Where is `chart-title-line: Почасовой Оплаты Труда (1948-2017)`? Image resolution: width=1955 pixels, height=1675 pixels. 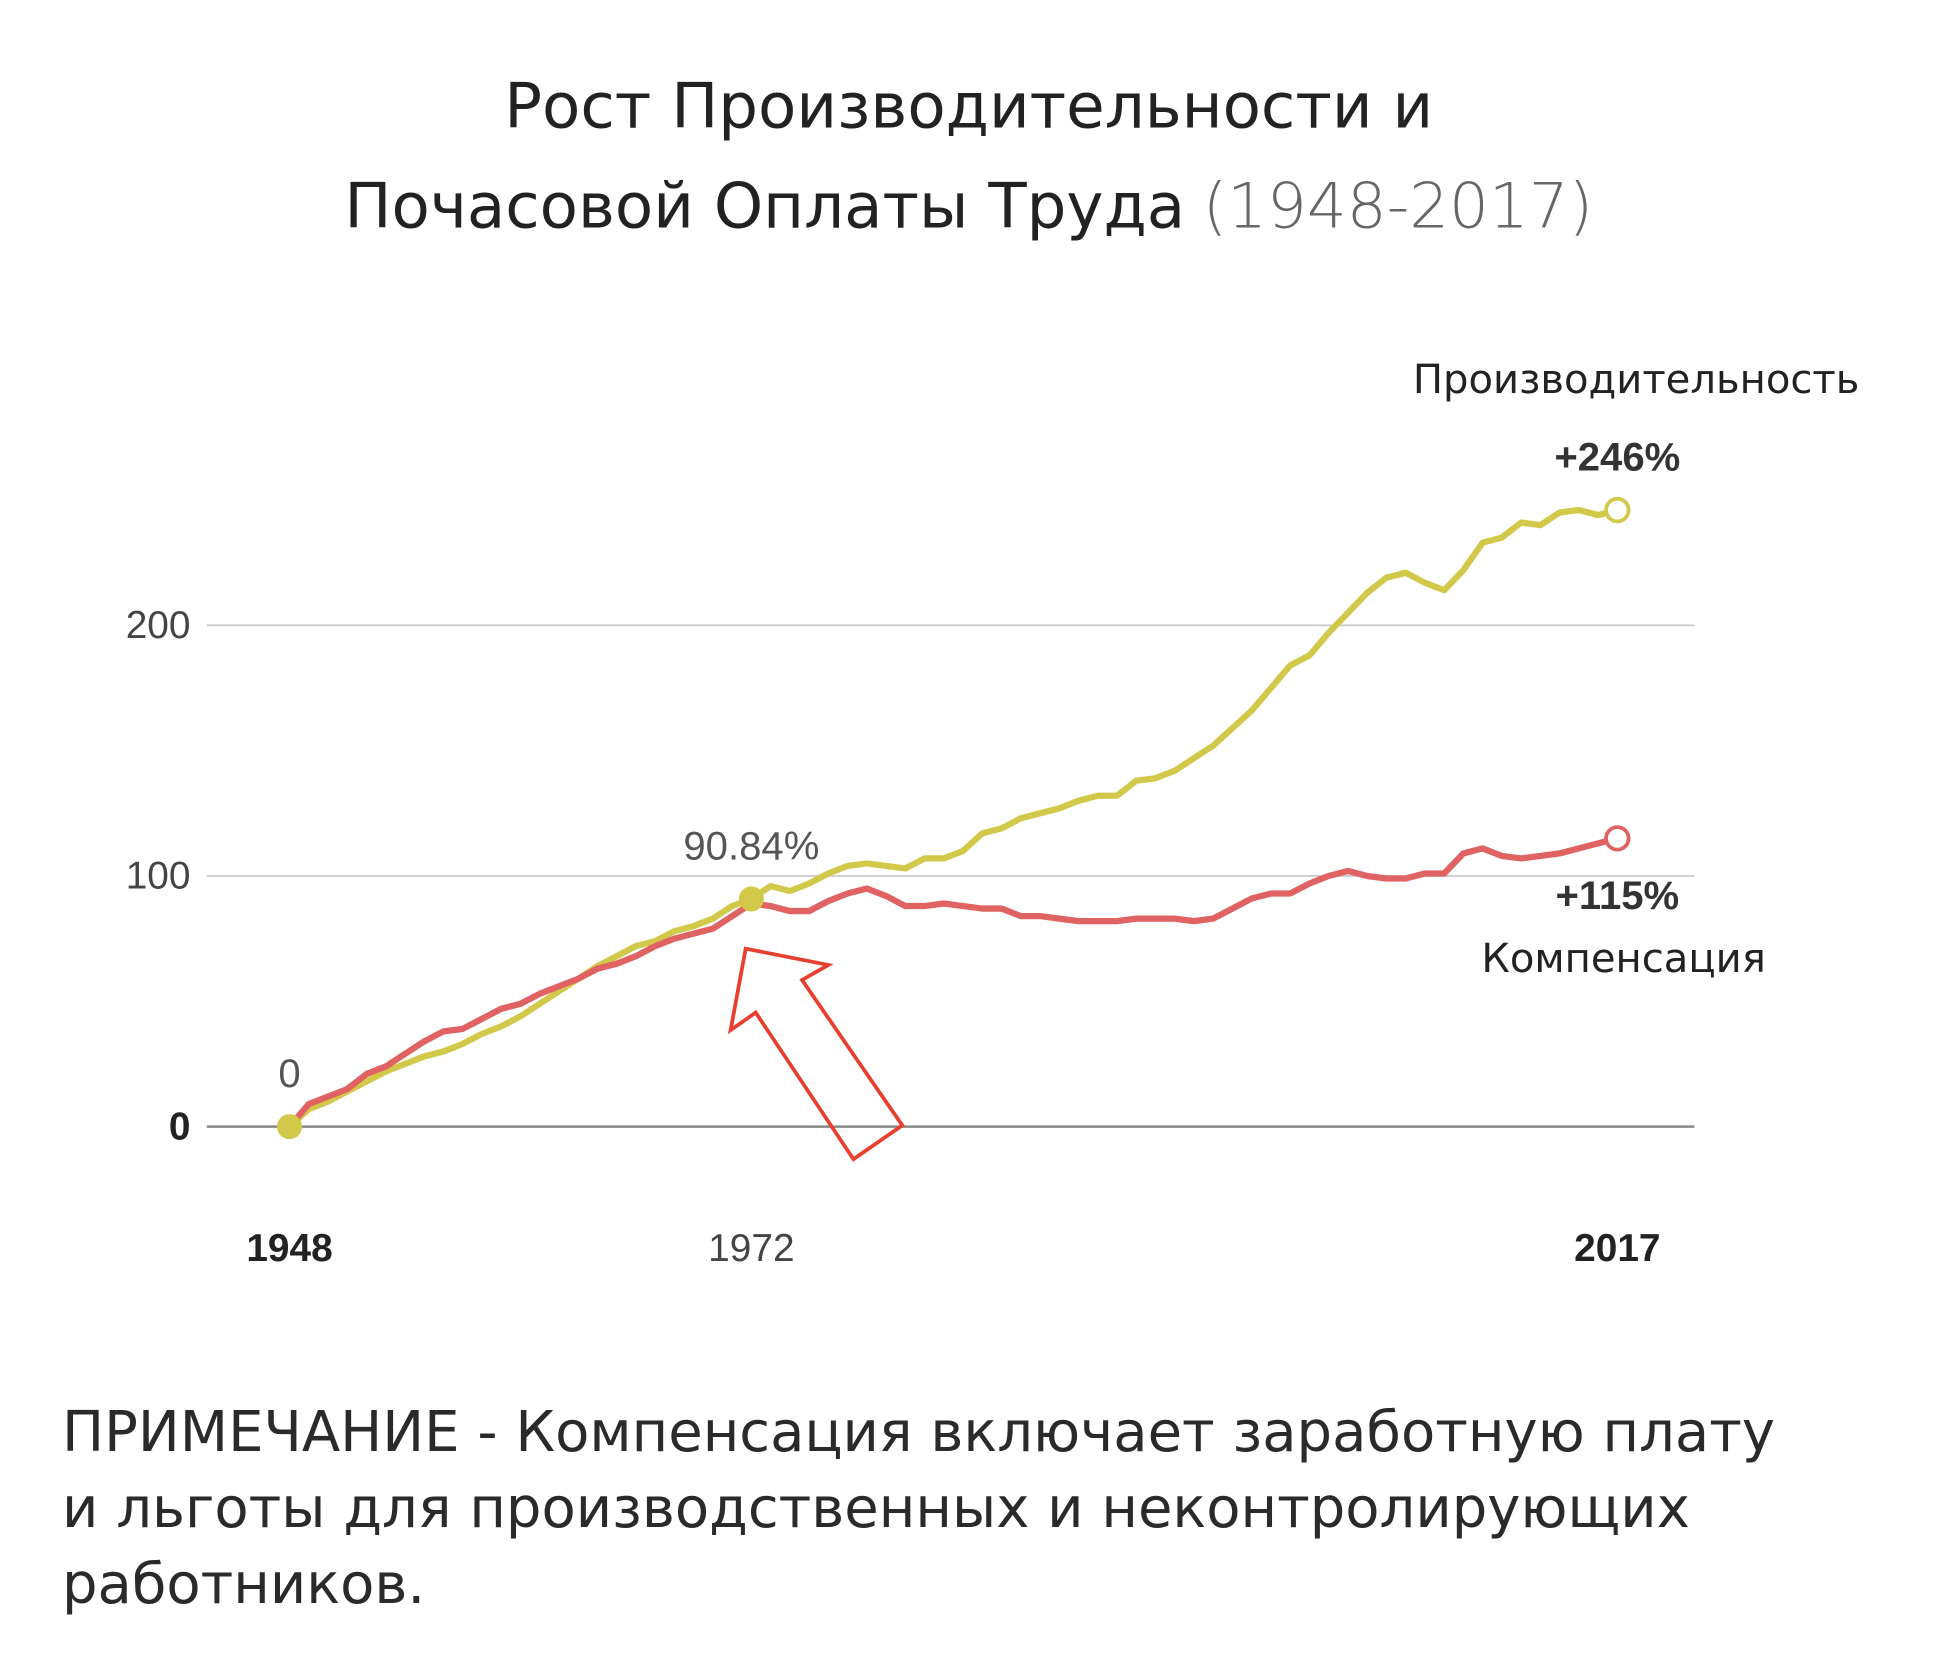 chart-title-line: Почасовой Оплаты Труда (1948-2017) is located at coordinates (968, 206).